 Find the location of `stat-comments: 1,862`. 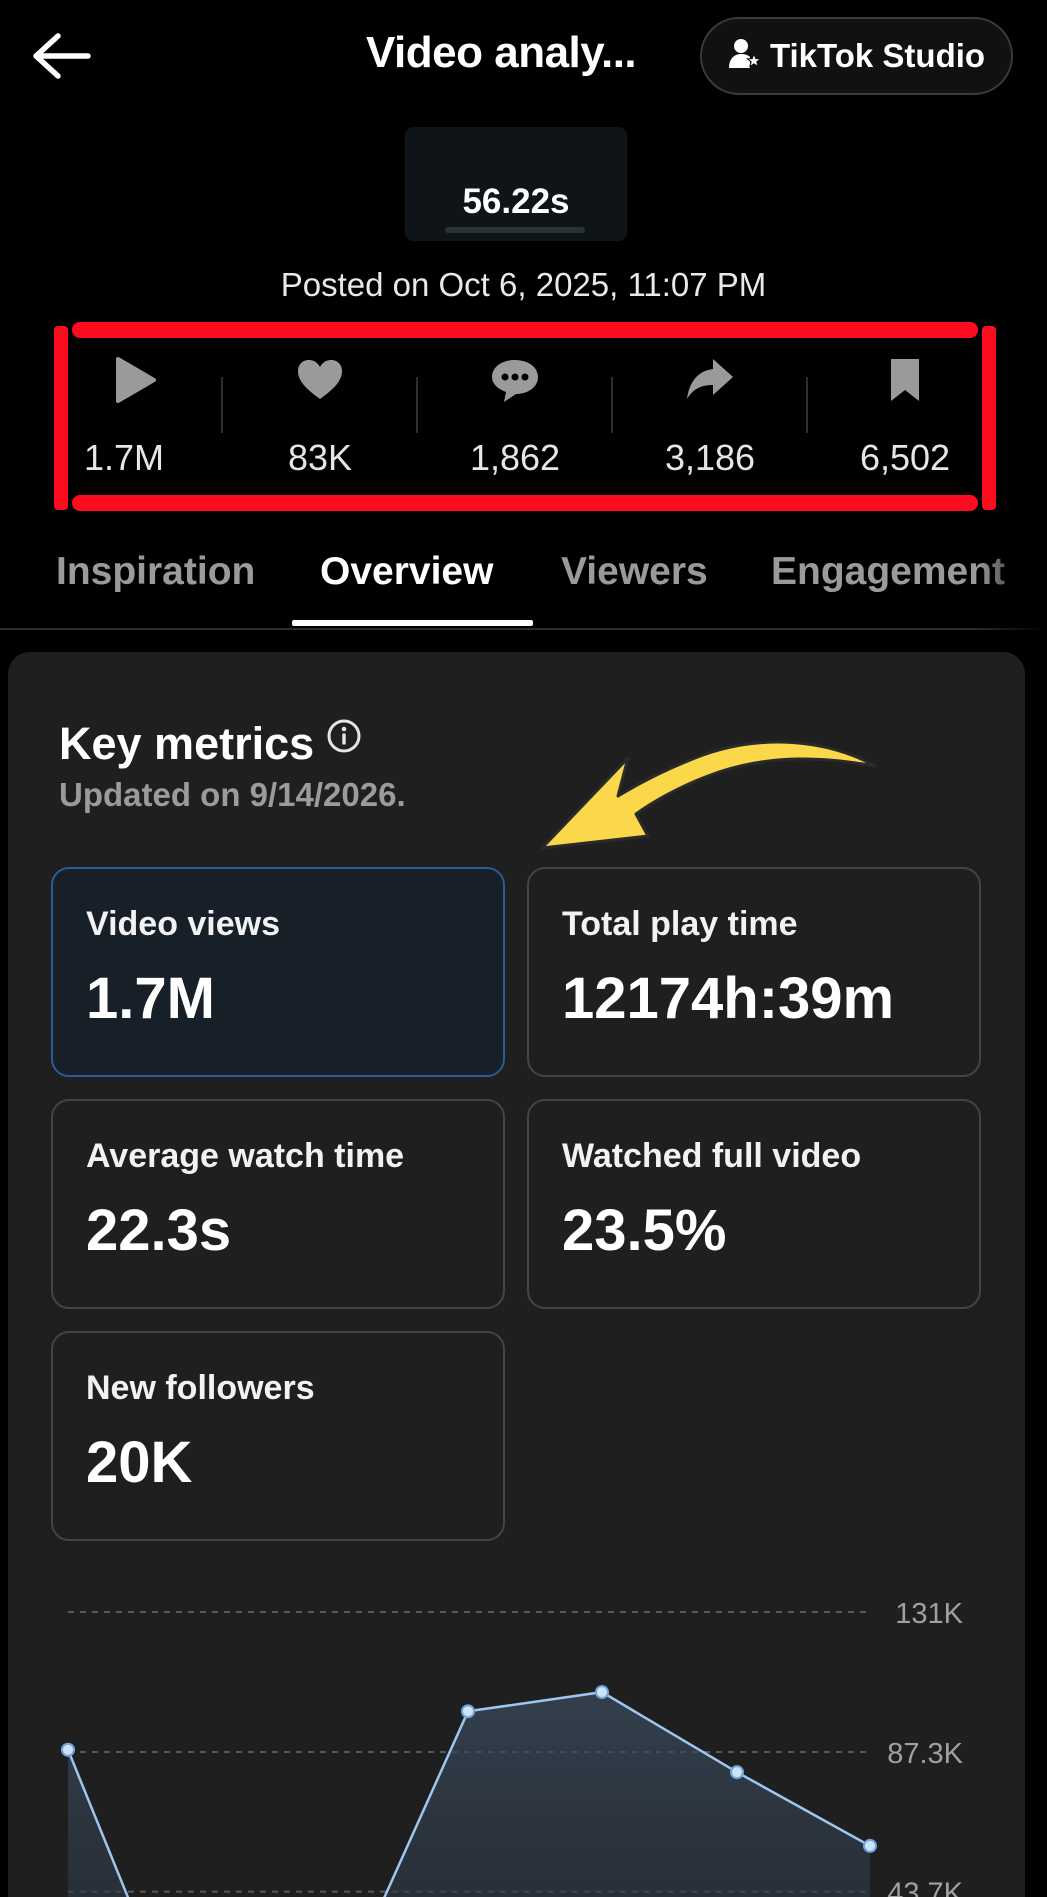

stat-comments: 1,862 is located at coordinates (515, 410).